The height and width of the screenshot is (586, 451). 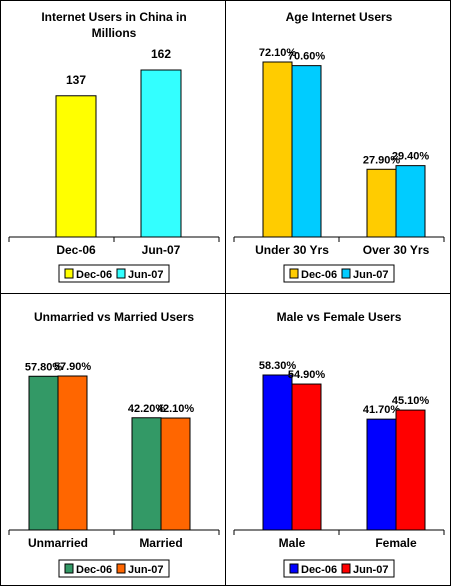 What do you see at coordinates (396, 543) in the screenshot?
I see `category-label: Female` at bounding box center [396, 543].